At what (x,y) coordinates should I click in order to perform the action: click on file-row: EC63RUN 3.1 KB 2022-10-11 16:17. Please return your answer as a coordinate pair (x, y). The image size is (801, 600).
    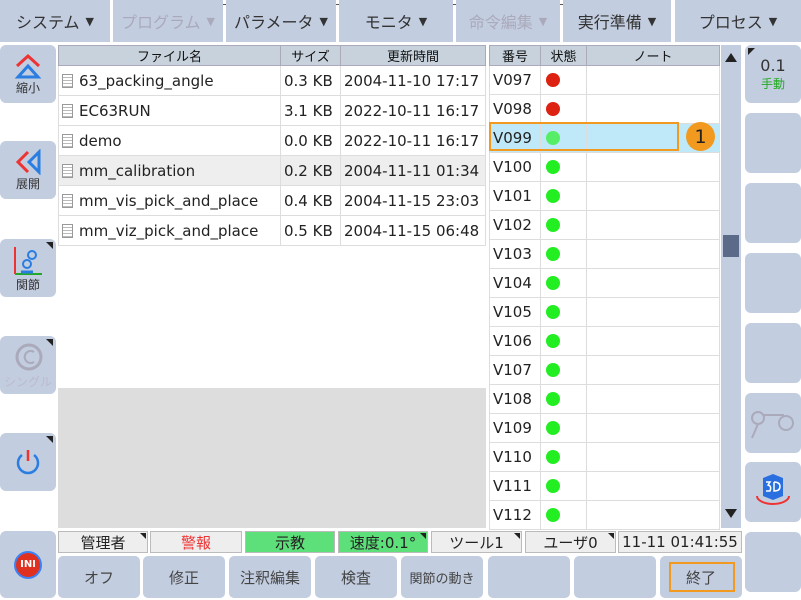
    Looking at the image, I should click on (272, 110).